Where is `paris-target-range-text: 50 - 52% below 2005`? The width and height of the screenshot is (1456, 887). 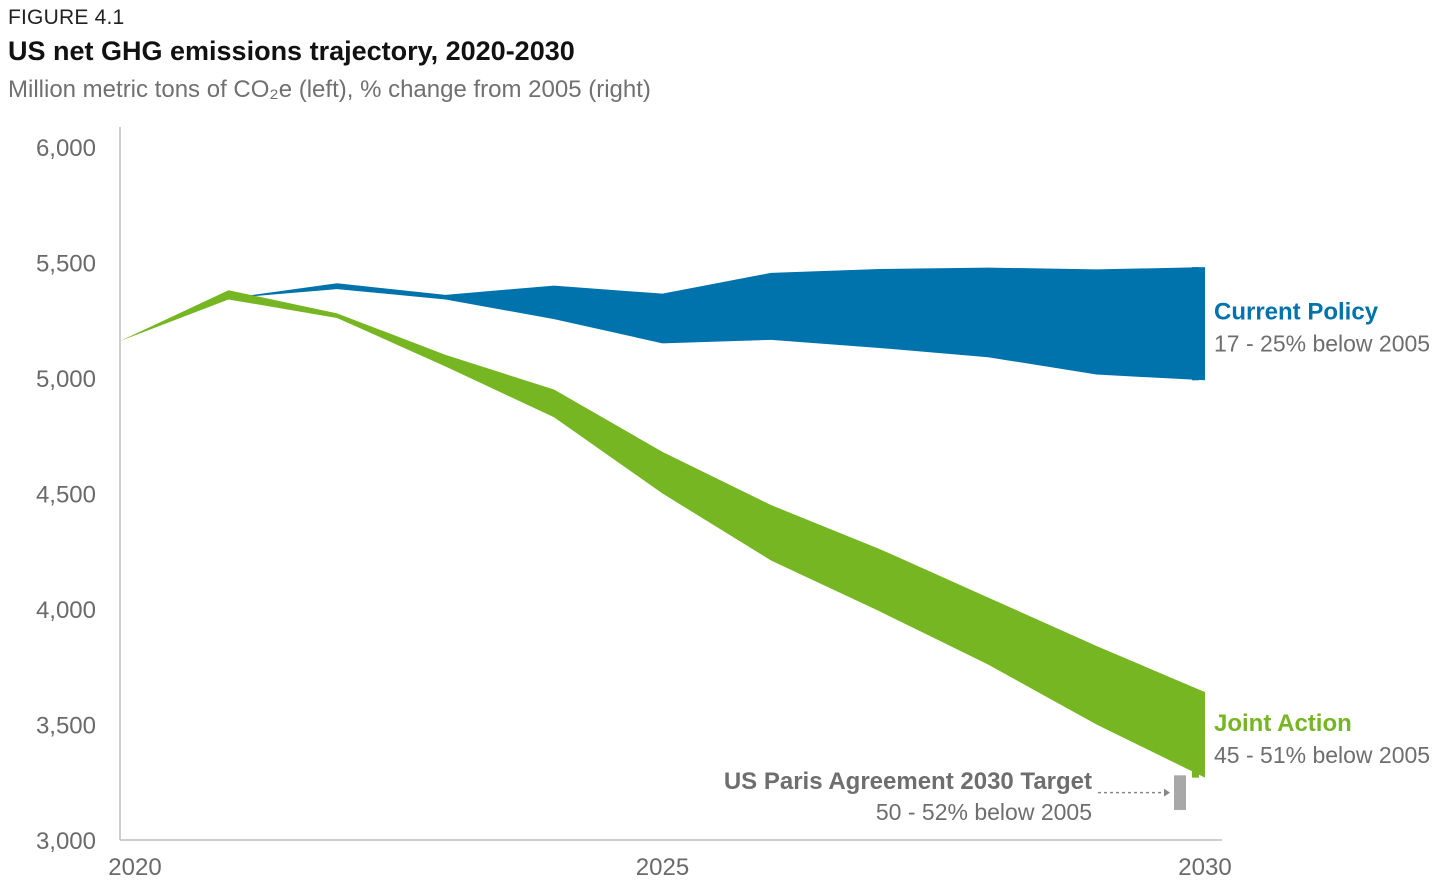
paris-target-range-text: 50 - 52% below 2005 is located at coordinates (984, 812).